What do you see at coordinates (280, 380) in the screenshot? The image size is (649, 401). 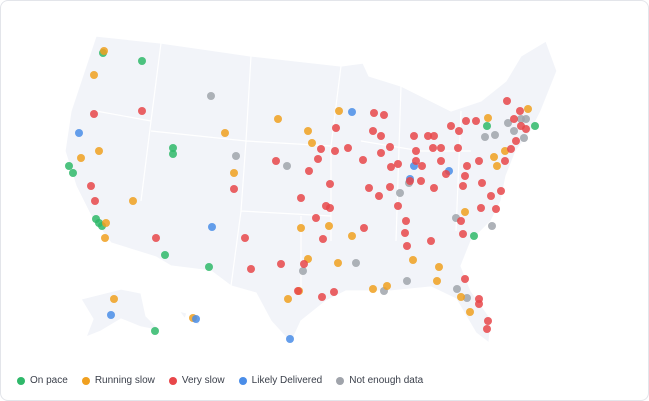 I see `legend-item: Likely Delivered` at bounding box center [280, 380].